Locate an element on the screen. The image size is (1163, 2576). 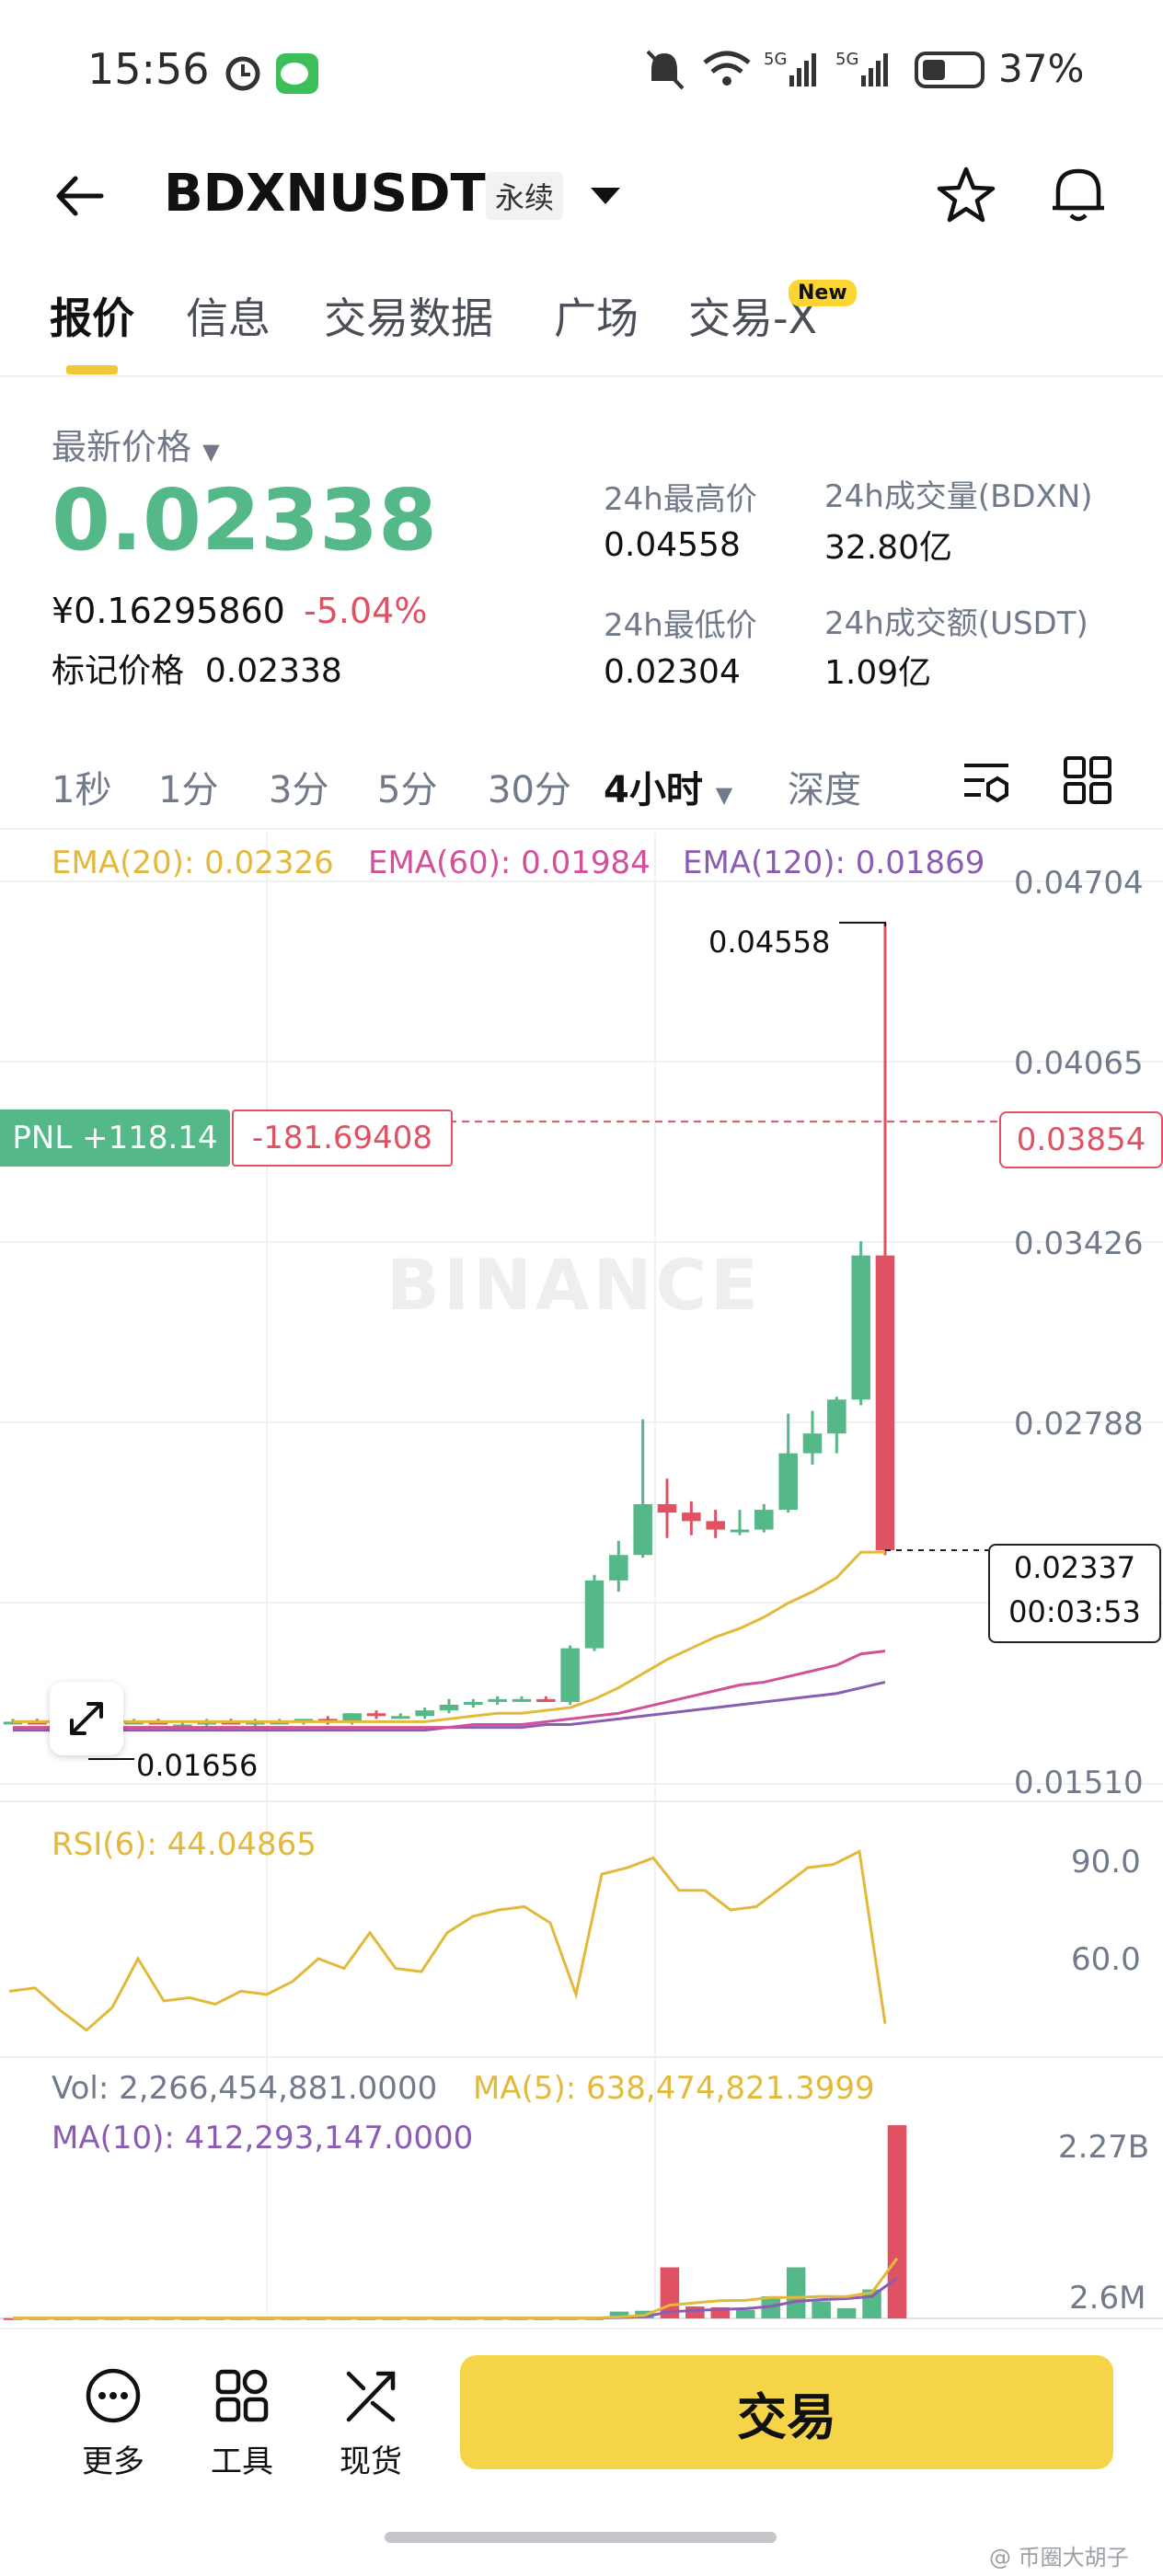
interval-1m: 1分 is located at coordinates (188, 790).